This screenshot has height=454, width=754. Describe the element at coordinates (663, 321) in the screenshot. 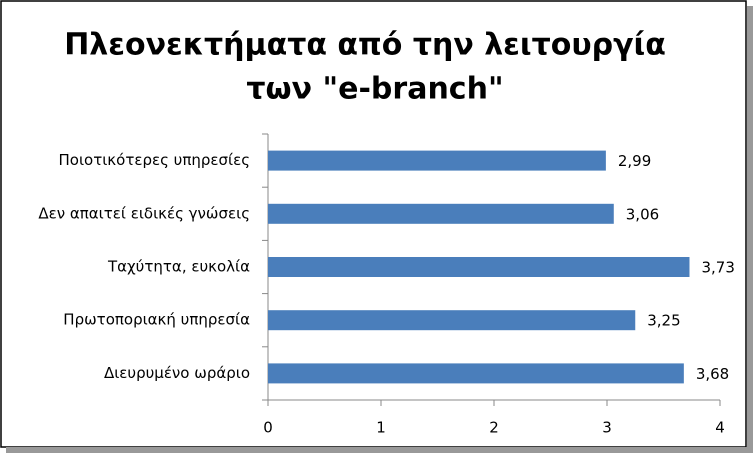

I see `value-label: 3,25` at that location.